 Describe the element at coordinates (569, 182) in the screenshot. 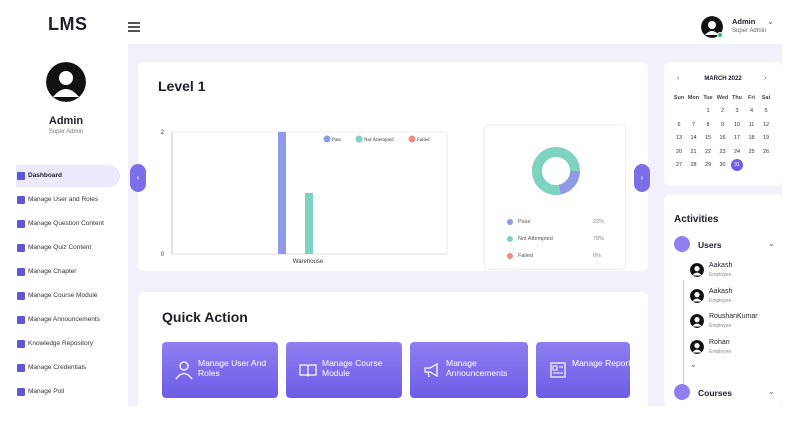

I see `donut-slice-pass` at that location.